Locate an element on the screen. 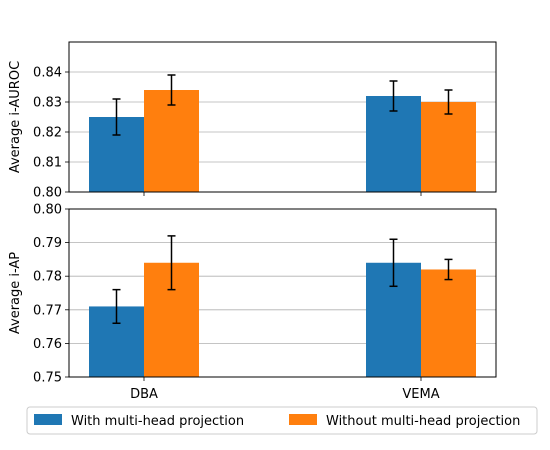 Image resolution: width=550 pixels, height=450 pixels. y-tick-label: 0.75 is located at coordinates (47, 378).